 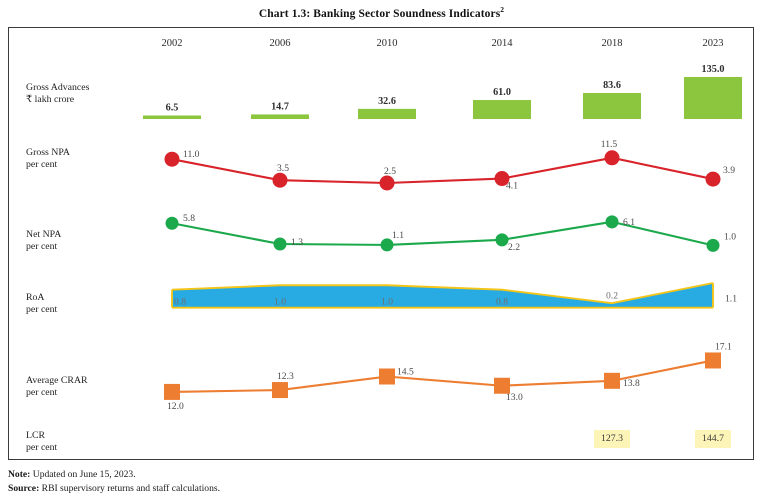 I want to click on row-label-roa: RoA per cent, so click(x=42, y=304).